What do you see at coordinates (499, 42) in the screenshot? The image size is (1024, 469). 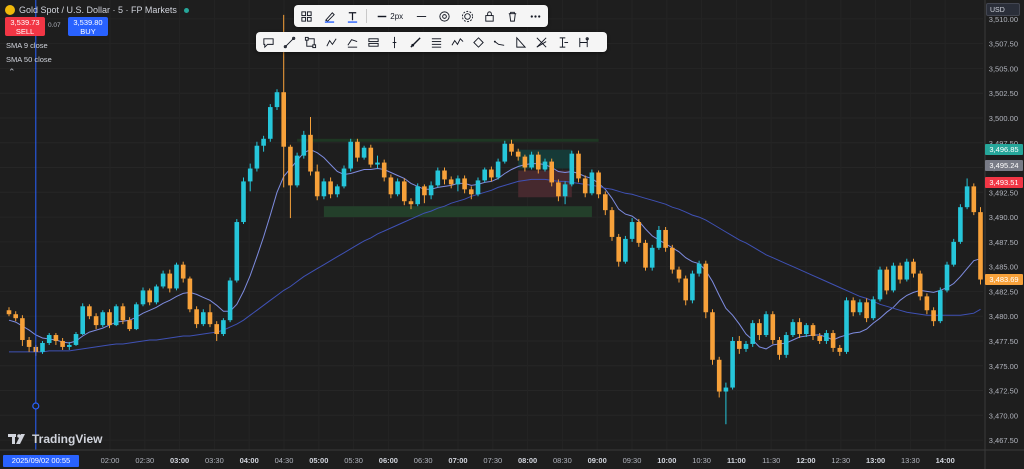 I see `angle-icon` at bounding box center [499, 42].